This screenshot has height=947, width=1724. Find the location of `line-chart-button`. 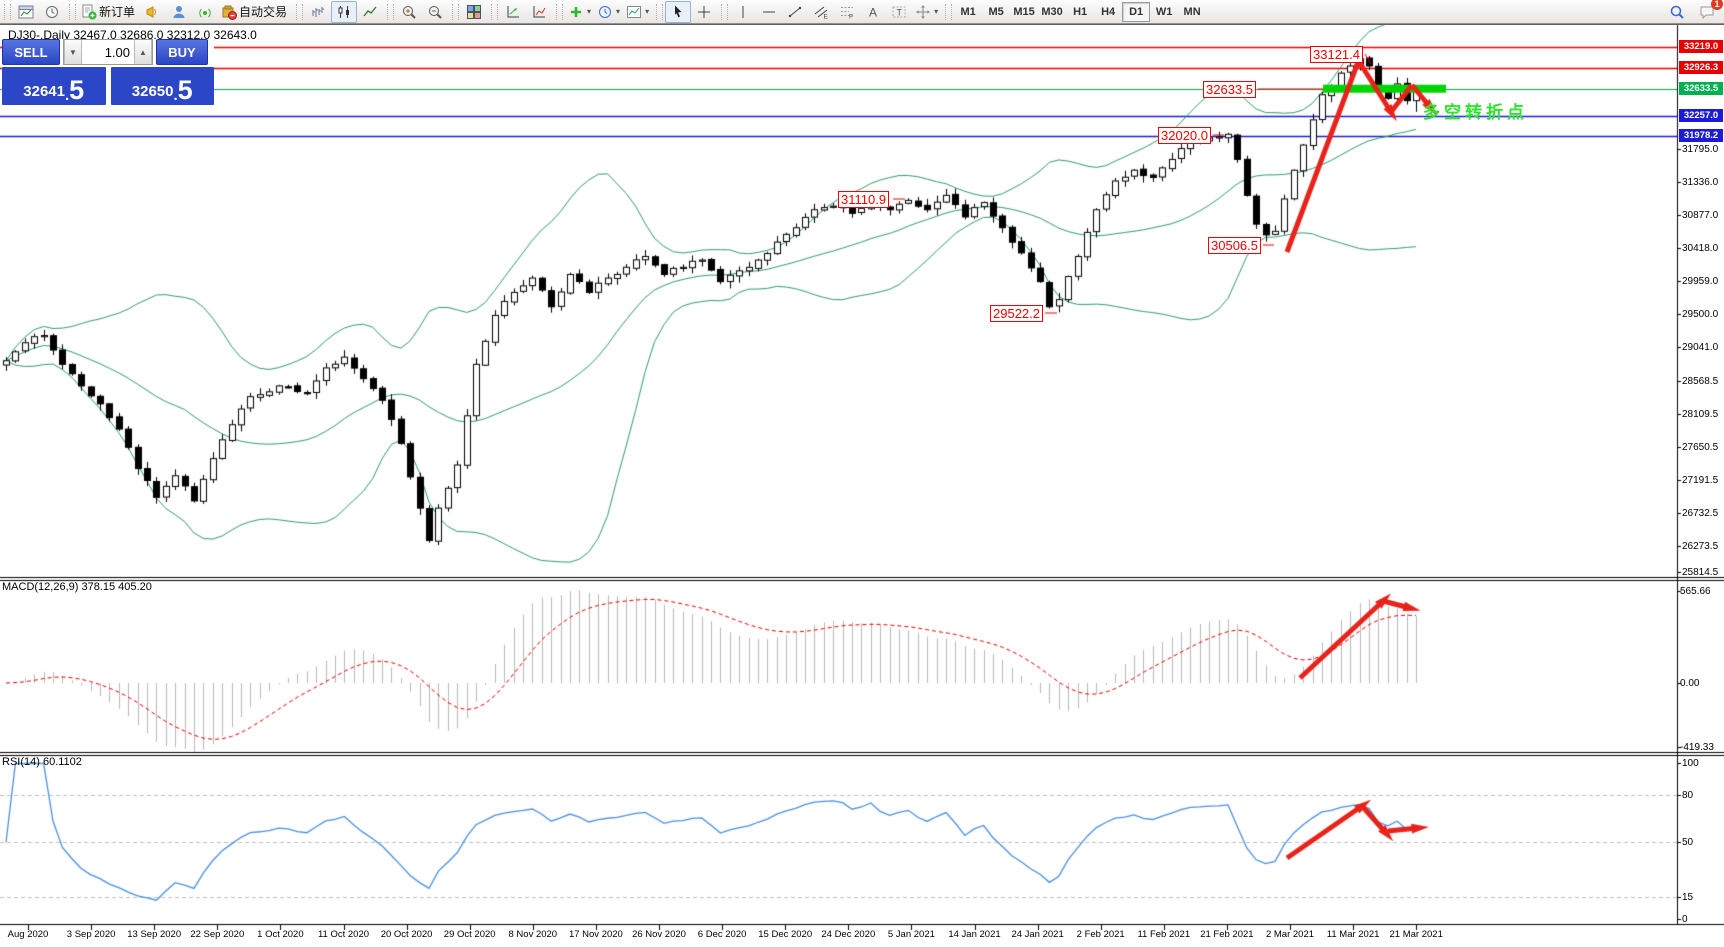

line-chart-button is located at coordinates (370, 12).